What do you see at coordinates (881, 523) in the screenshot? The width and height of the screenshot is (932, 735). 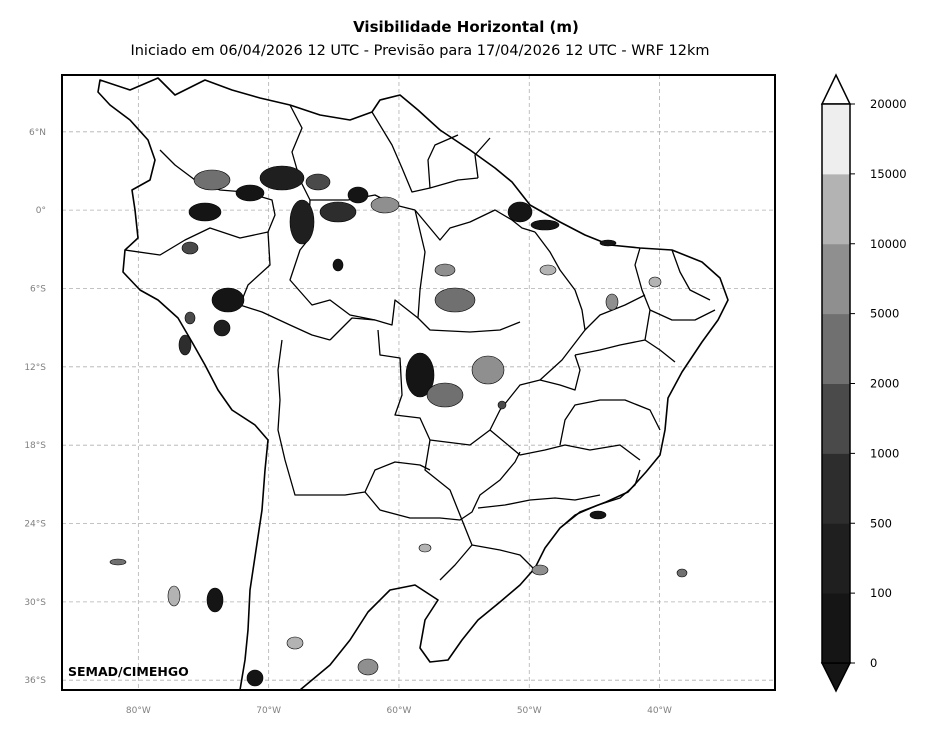 I see `colorbar-label: 500` at bounding box center [881, 523].